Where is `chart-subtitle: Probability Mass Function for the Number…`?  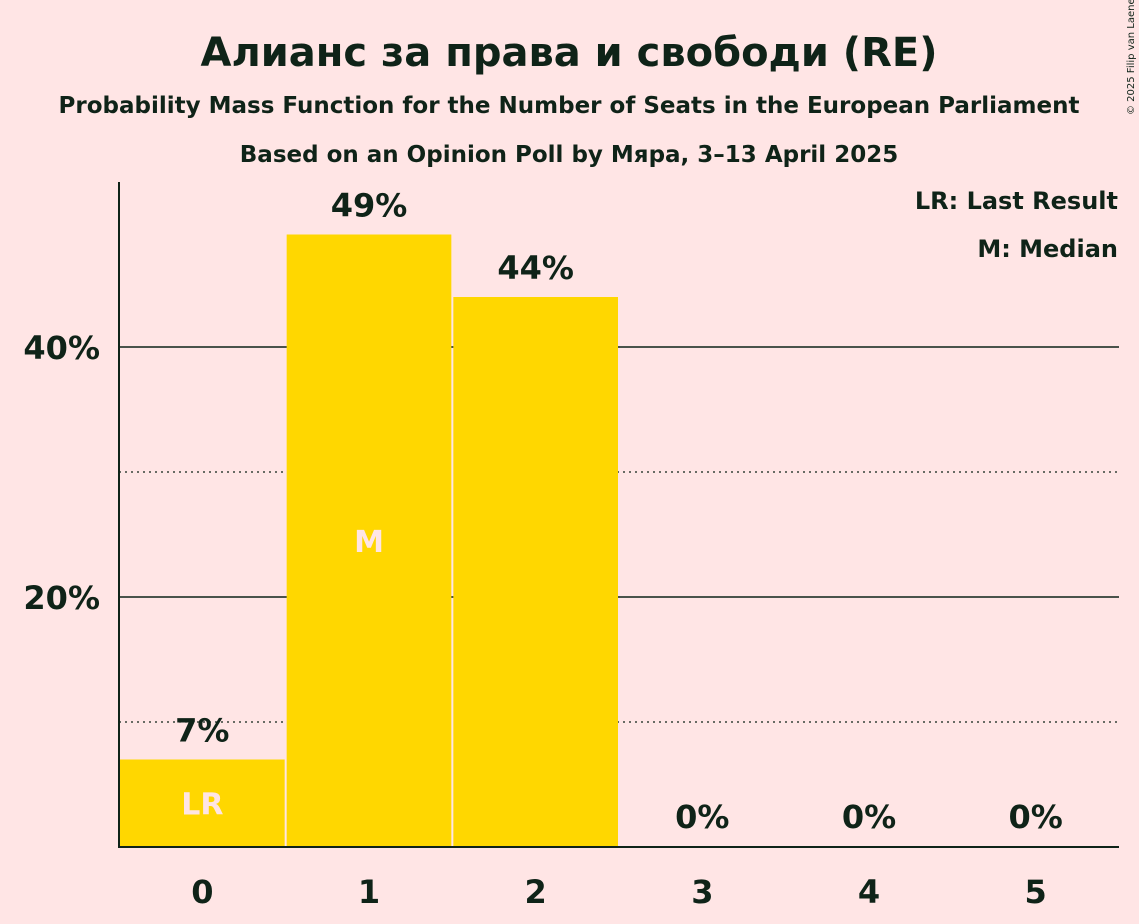
chart-subtitle: Probability Mass Function for the Number… is located at coordinates (569, 106).